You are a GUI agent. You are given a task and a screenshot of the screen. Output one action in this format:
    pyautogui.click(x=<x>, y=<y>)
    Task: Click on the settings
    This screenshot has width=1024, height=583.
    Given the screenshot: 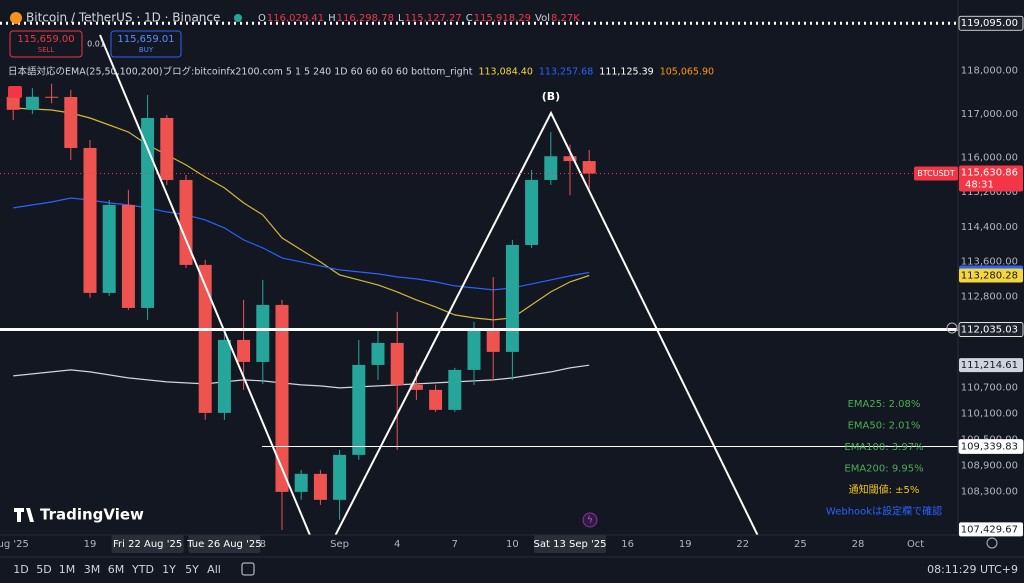 What is the action you would take?
    pyautogui.click(x=992, y=543)
    